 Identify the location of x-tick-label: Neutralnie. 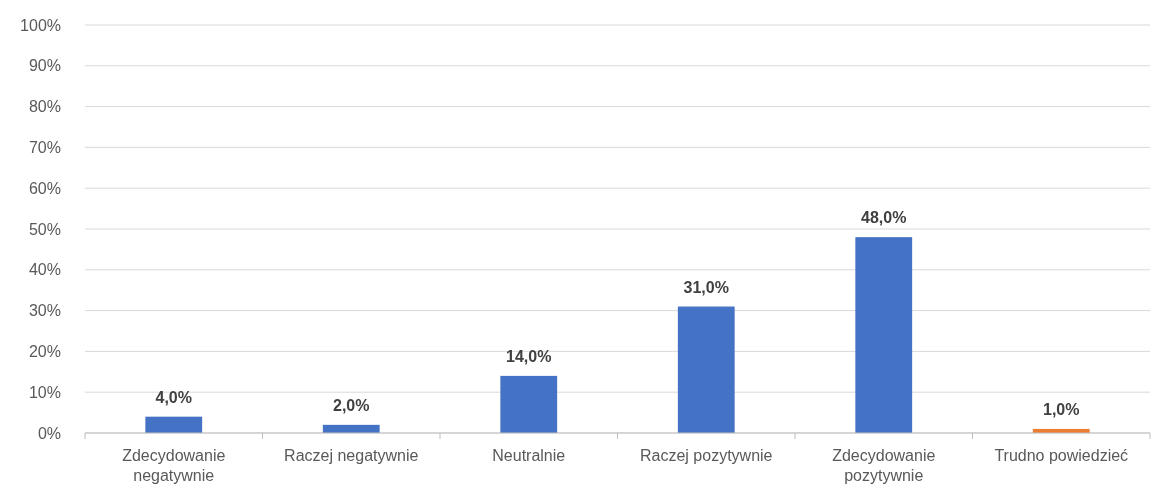
(529, 455).